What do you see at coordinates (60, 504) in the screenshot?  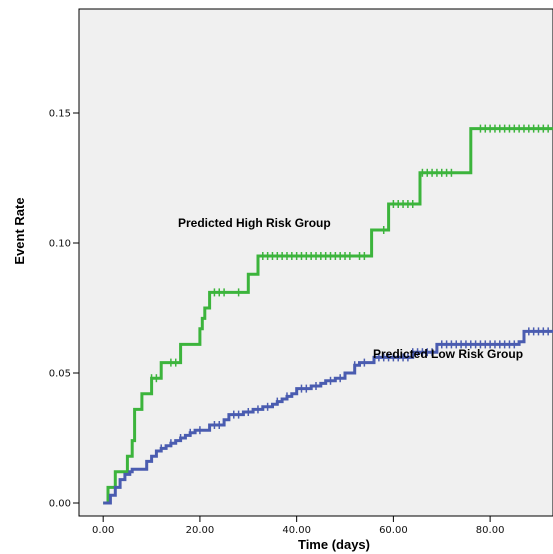 I see `y-tick-label: 0.00` at bounding box center [60, 504].